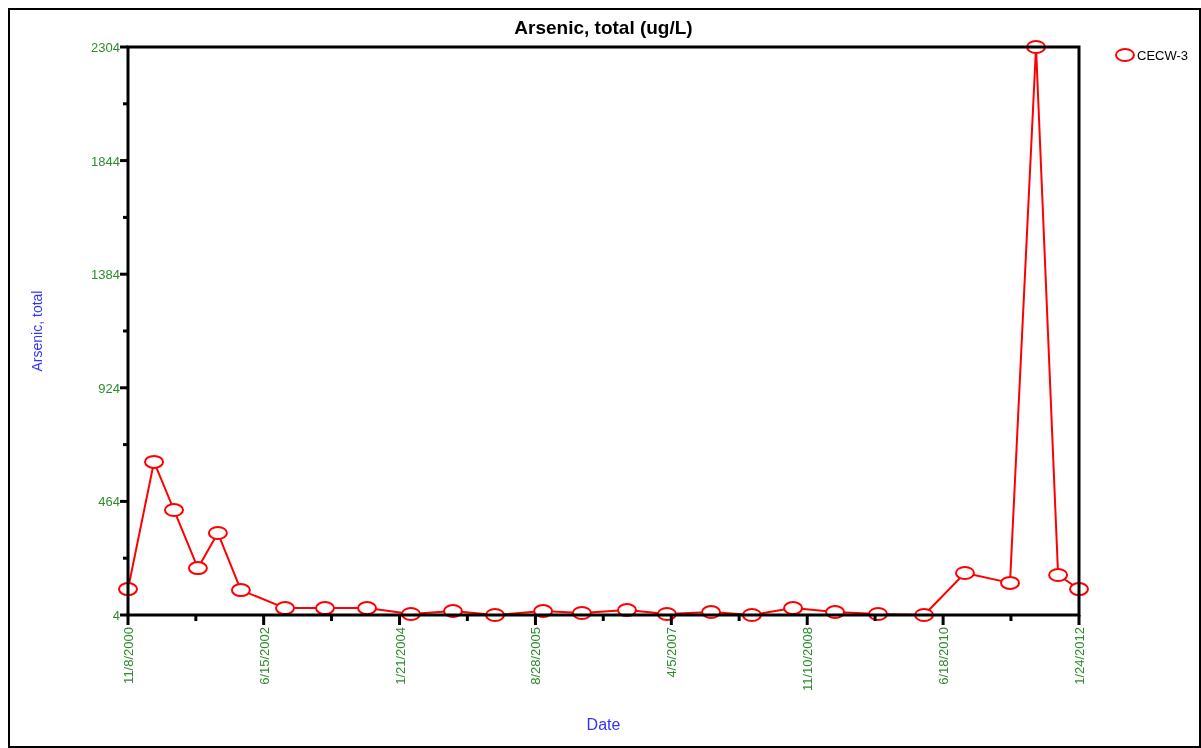 The image size is (1201, 748). I want to click on y-tick-label: 464, so click(109, 502).